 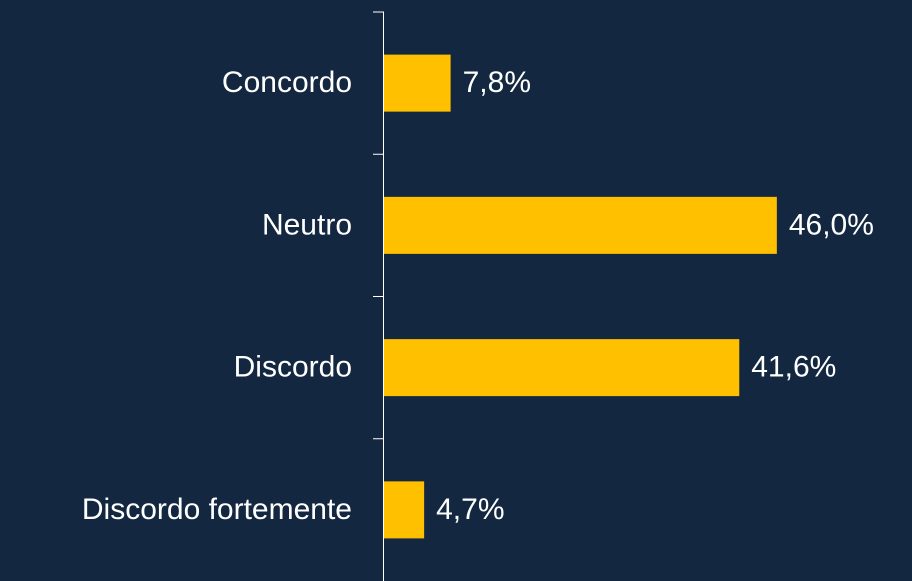 What do you see at coordinates (497, 82) in the screenshot?
I see `data-label: 7,8%` at bounding box center [497, 82].